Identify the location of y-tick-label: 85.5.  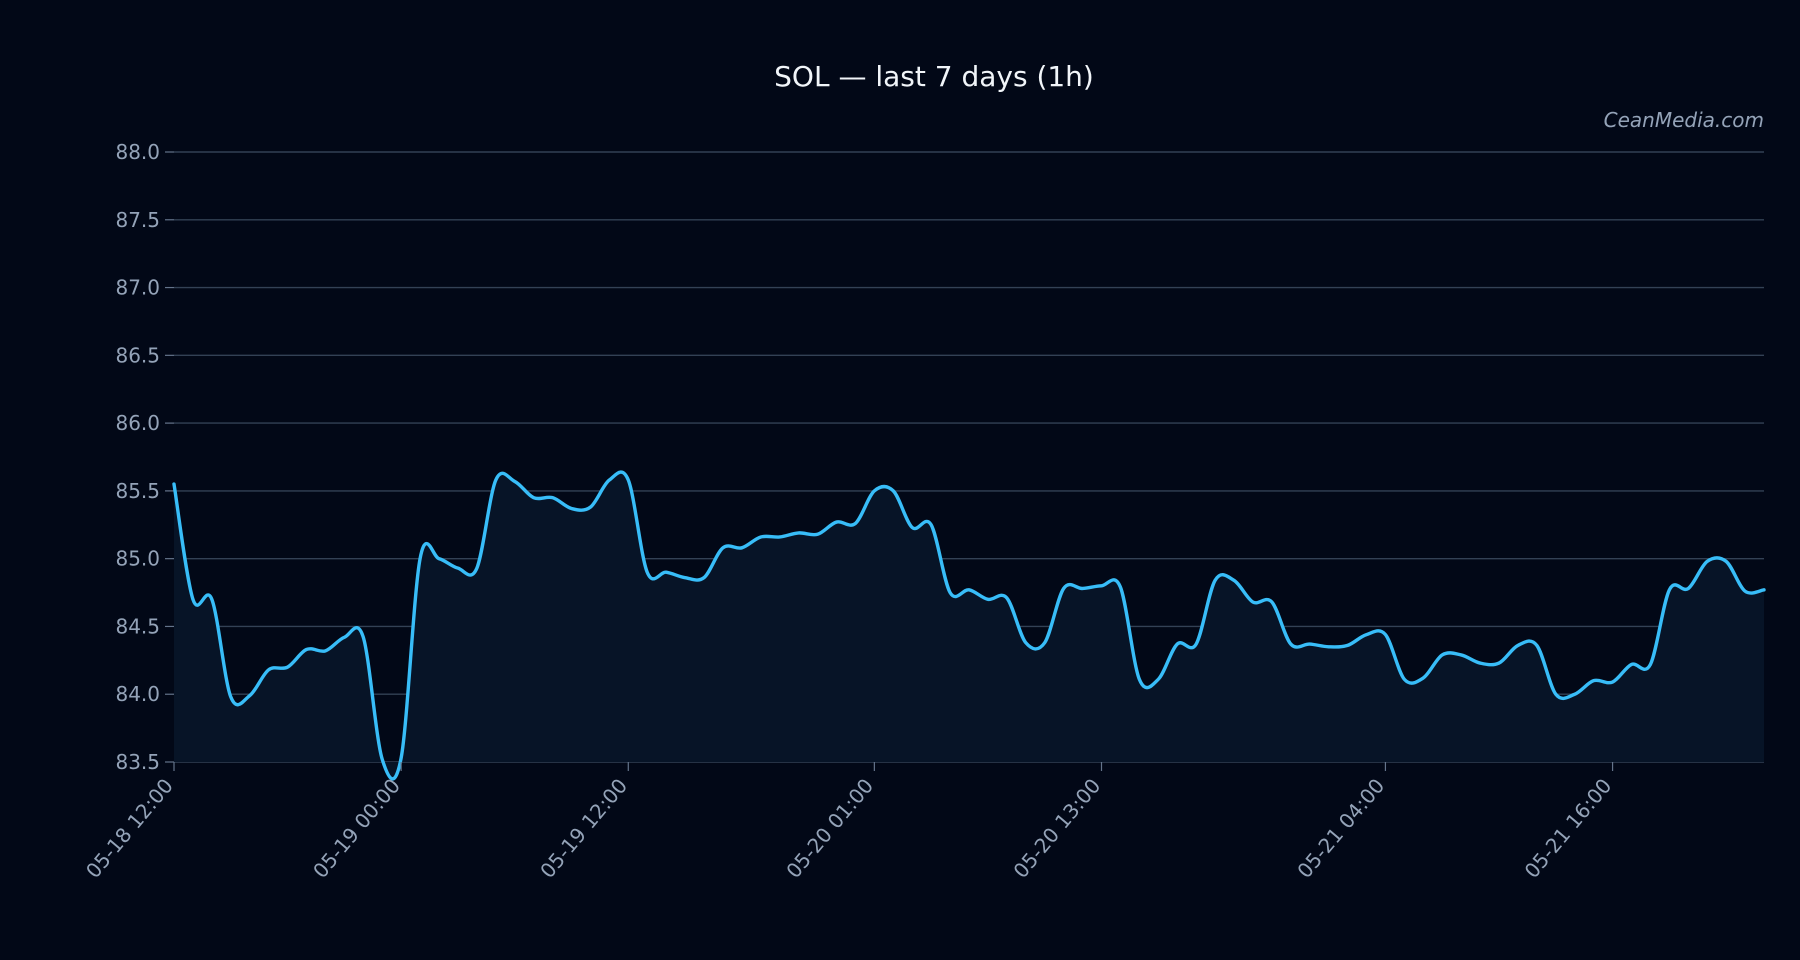
(137, 491).